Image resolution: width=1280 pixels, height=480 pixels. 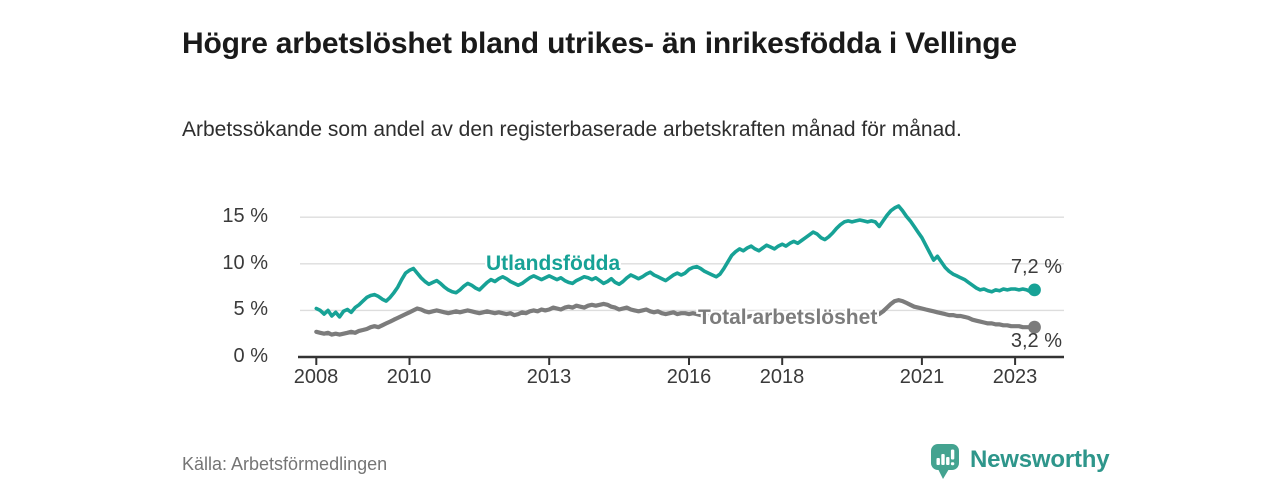 What do you see at coordinates (782, 377) in the screenshot?
I see `x-axis-tick-label: 2018` at bounding box center [782, 377].